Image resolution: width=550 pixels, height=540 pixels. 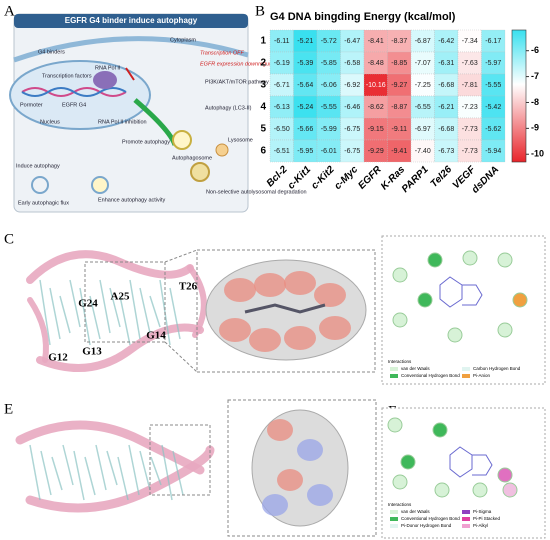 I want to click on colorbar-tick-label: -8, so click(x=535, y=102).